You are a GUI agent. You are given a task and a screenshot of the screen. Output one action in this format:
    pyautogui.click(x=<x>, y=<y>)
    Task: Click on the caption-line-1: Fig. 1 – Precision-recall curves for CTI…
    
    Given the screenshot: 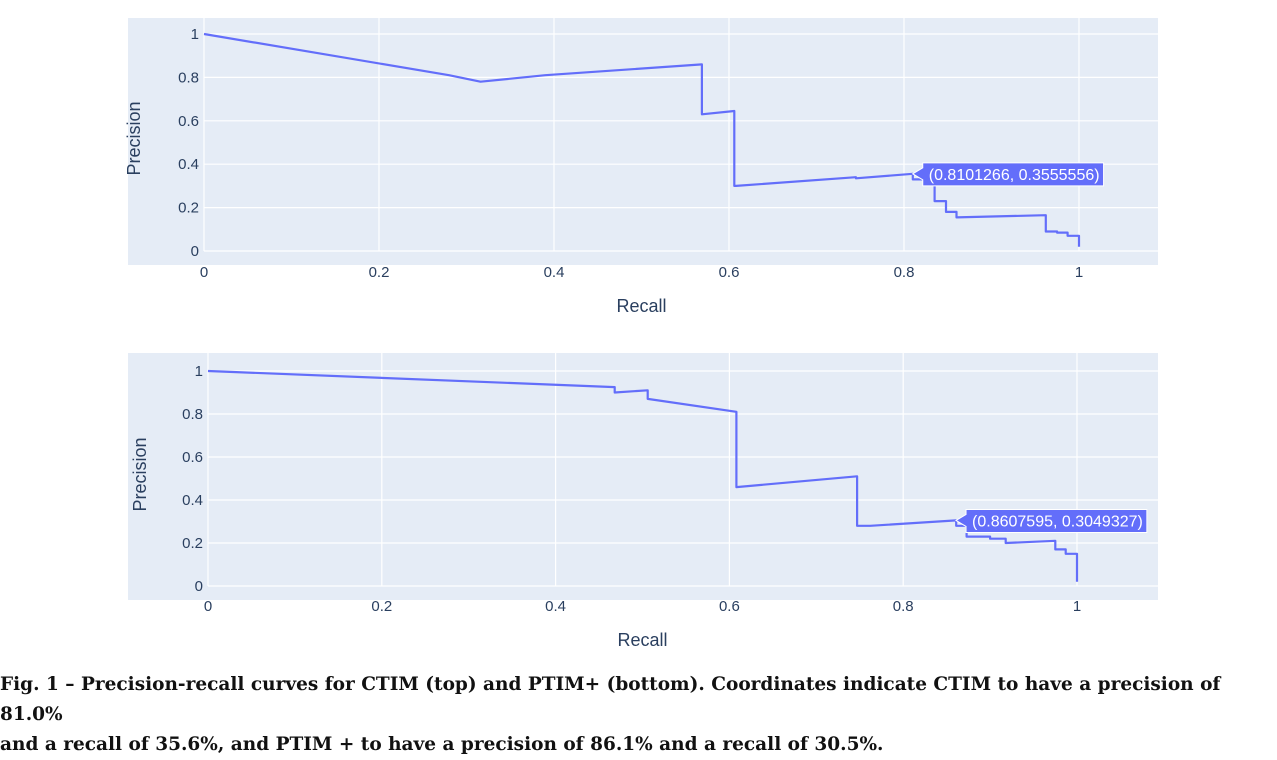 What is the action you would take?
    pyautogui.click(x=610, y=699)
    